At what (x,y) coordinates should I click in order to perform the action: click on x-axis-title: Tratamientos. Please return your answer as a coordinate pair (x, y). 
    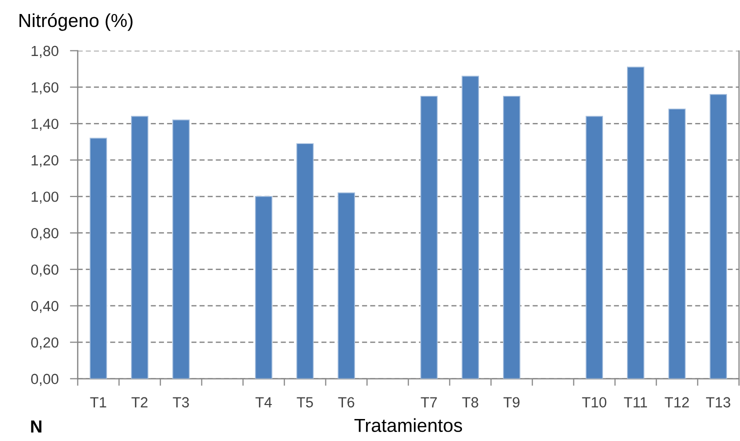
    Looking at the image, I should click on (408, 425).